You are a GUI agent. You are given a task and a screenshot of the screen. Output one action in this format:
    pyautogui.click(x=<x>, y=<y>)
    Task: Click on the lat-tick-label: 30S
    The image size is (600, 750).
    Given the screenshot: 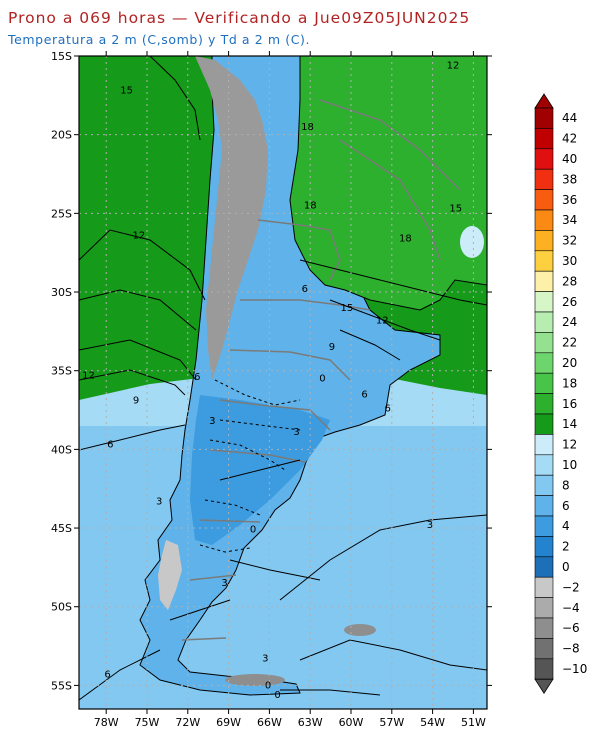 What is the action you would take?
    pyautogui.click(x=61, y=292)
    